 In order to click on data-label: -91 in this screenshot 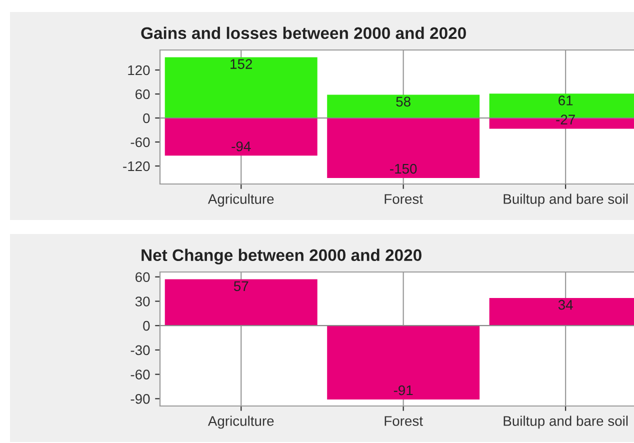, I will do `click(403, 390)`.